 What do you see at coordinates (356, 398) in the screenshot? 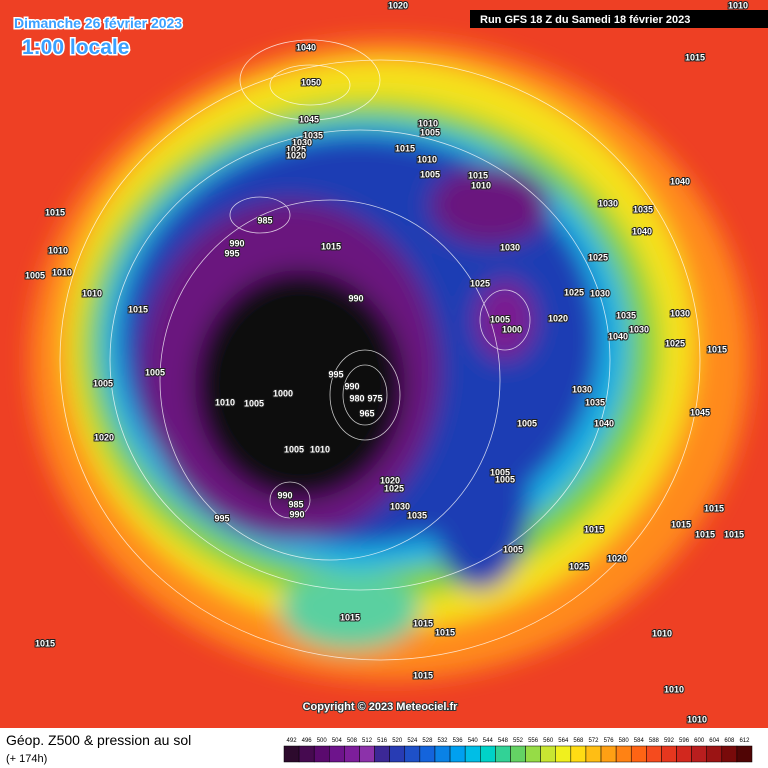
I see `isobar-label: 980` at bounding box center [356, 398].